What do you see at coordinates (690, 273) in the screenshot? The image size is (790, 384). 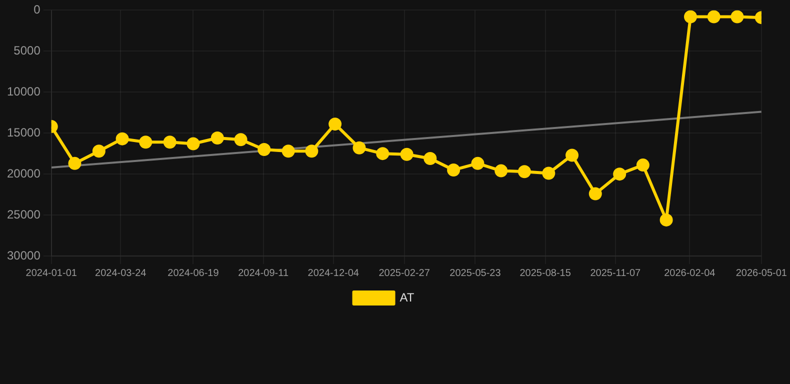 I see `x-tick-label: 2026-02-04` at bounding box center [690, 273].